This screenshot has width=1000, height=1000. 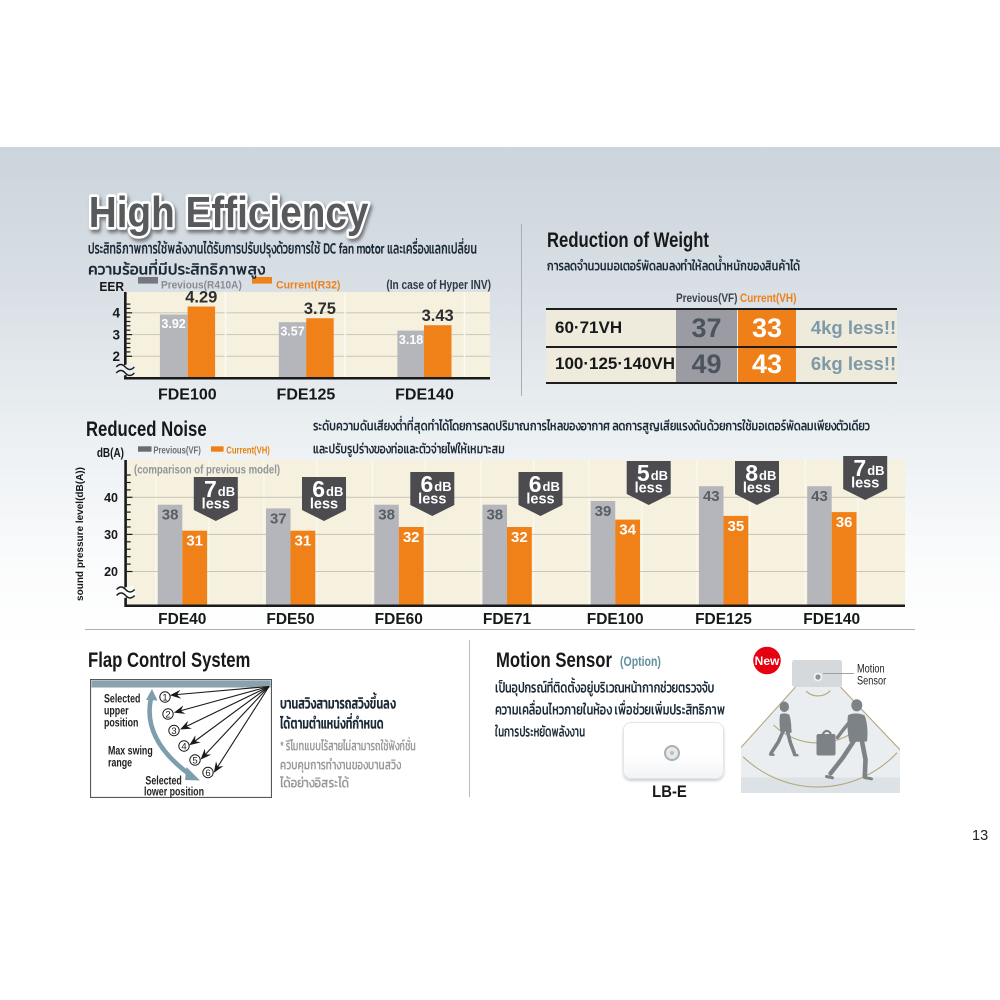 I want to click on svg-text: 39, so click(x=603, y=511).